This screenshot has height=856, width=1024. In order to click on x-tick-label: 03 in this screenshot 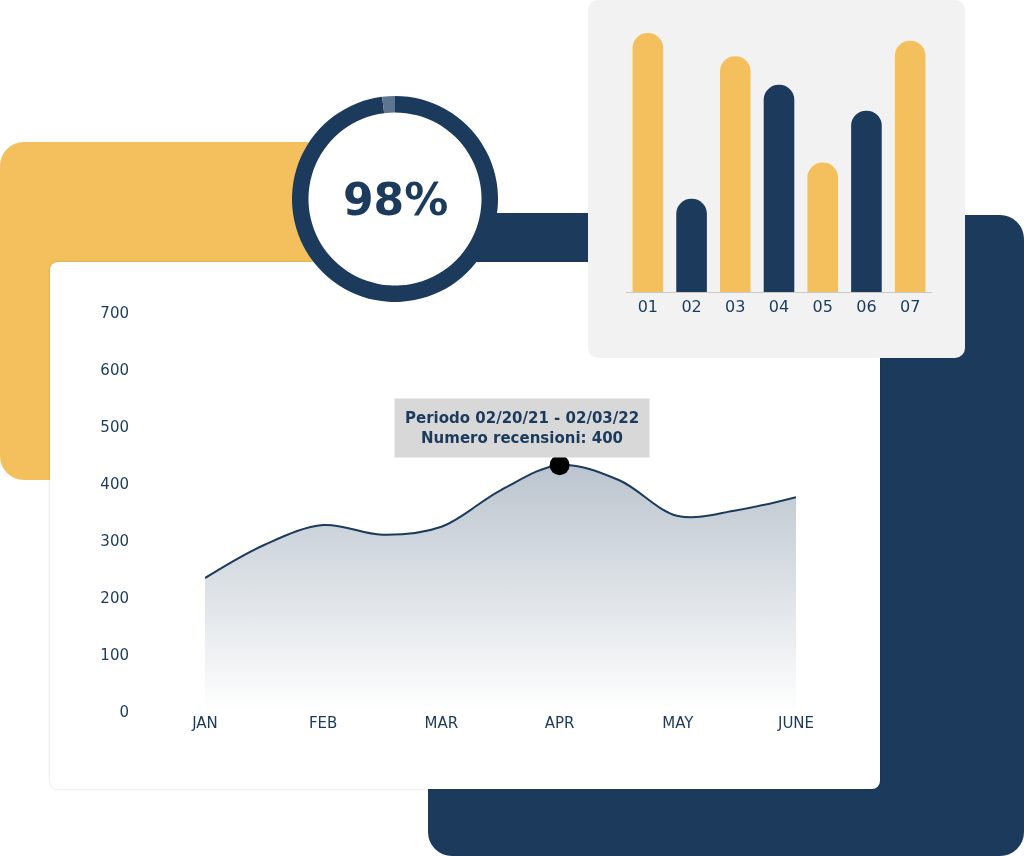, I will do `click(735, 307)`.